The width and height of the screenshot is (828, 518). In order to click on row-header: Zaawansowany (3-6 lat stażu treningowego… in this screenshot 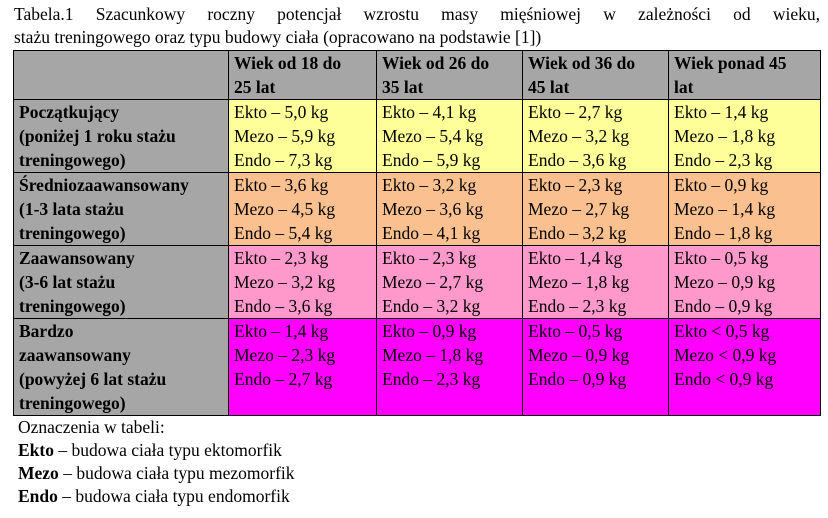, I will do `click(121, 282)`.